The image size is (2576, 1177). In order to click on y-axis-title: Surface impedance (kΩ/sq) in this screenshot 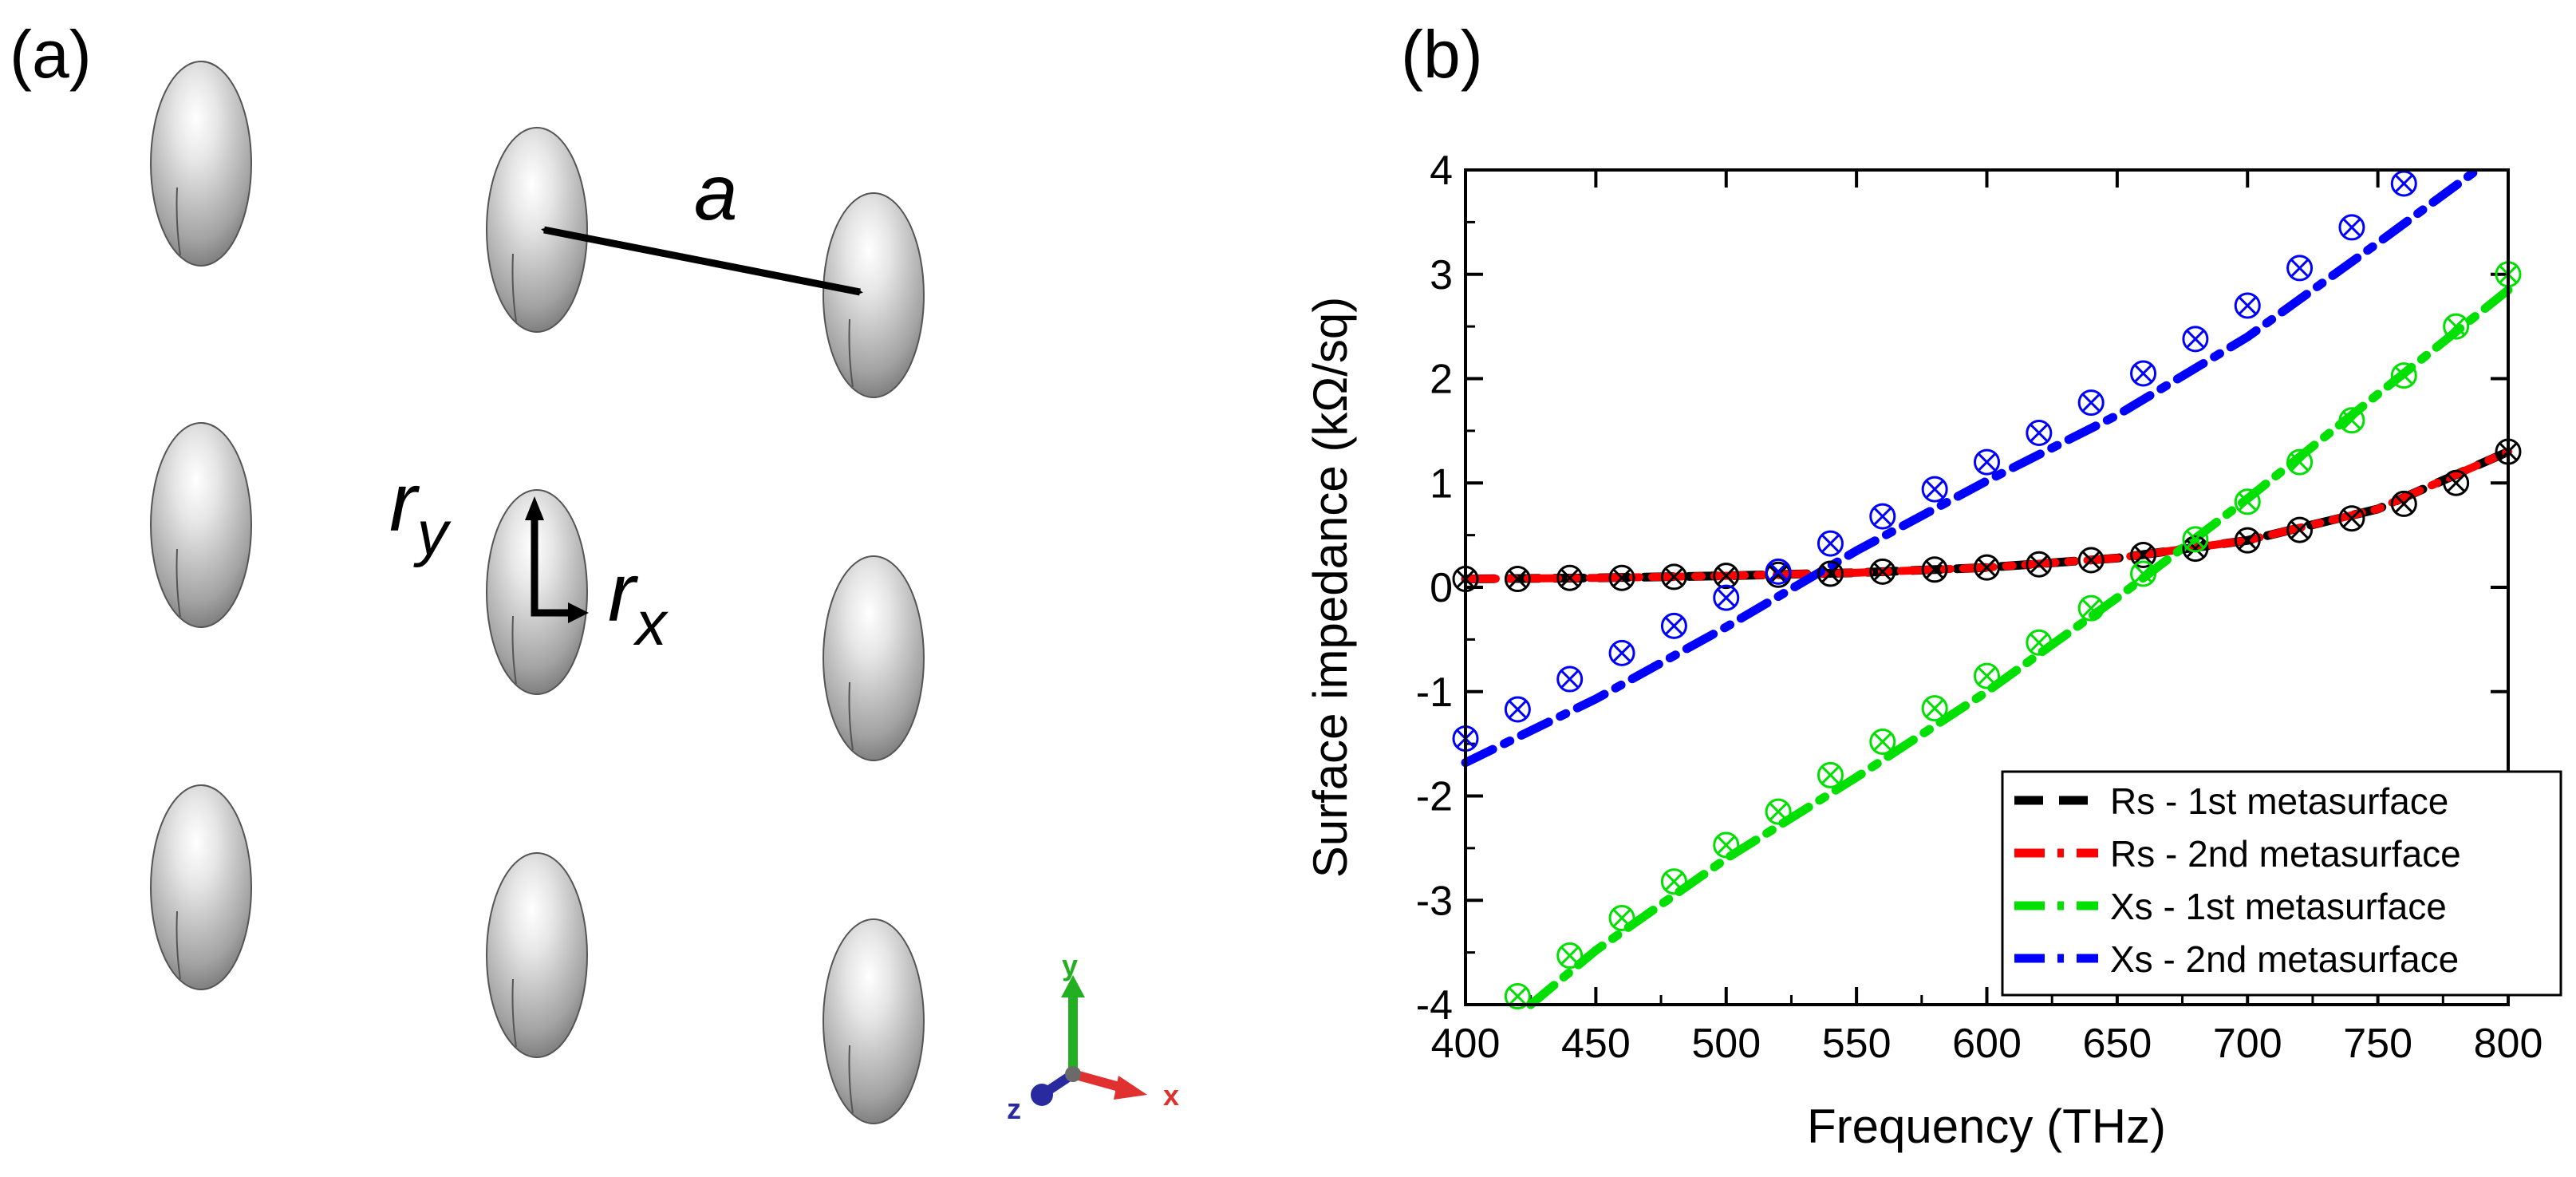, I will do `click(1330, 588)`.